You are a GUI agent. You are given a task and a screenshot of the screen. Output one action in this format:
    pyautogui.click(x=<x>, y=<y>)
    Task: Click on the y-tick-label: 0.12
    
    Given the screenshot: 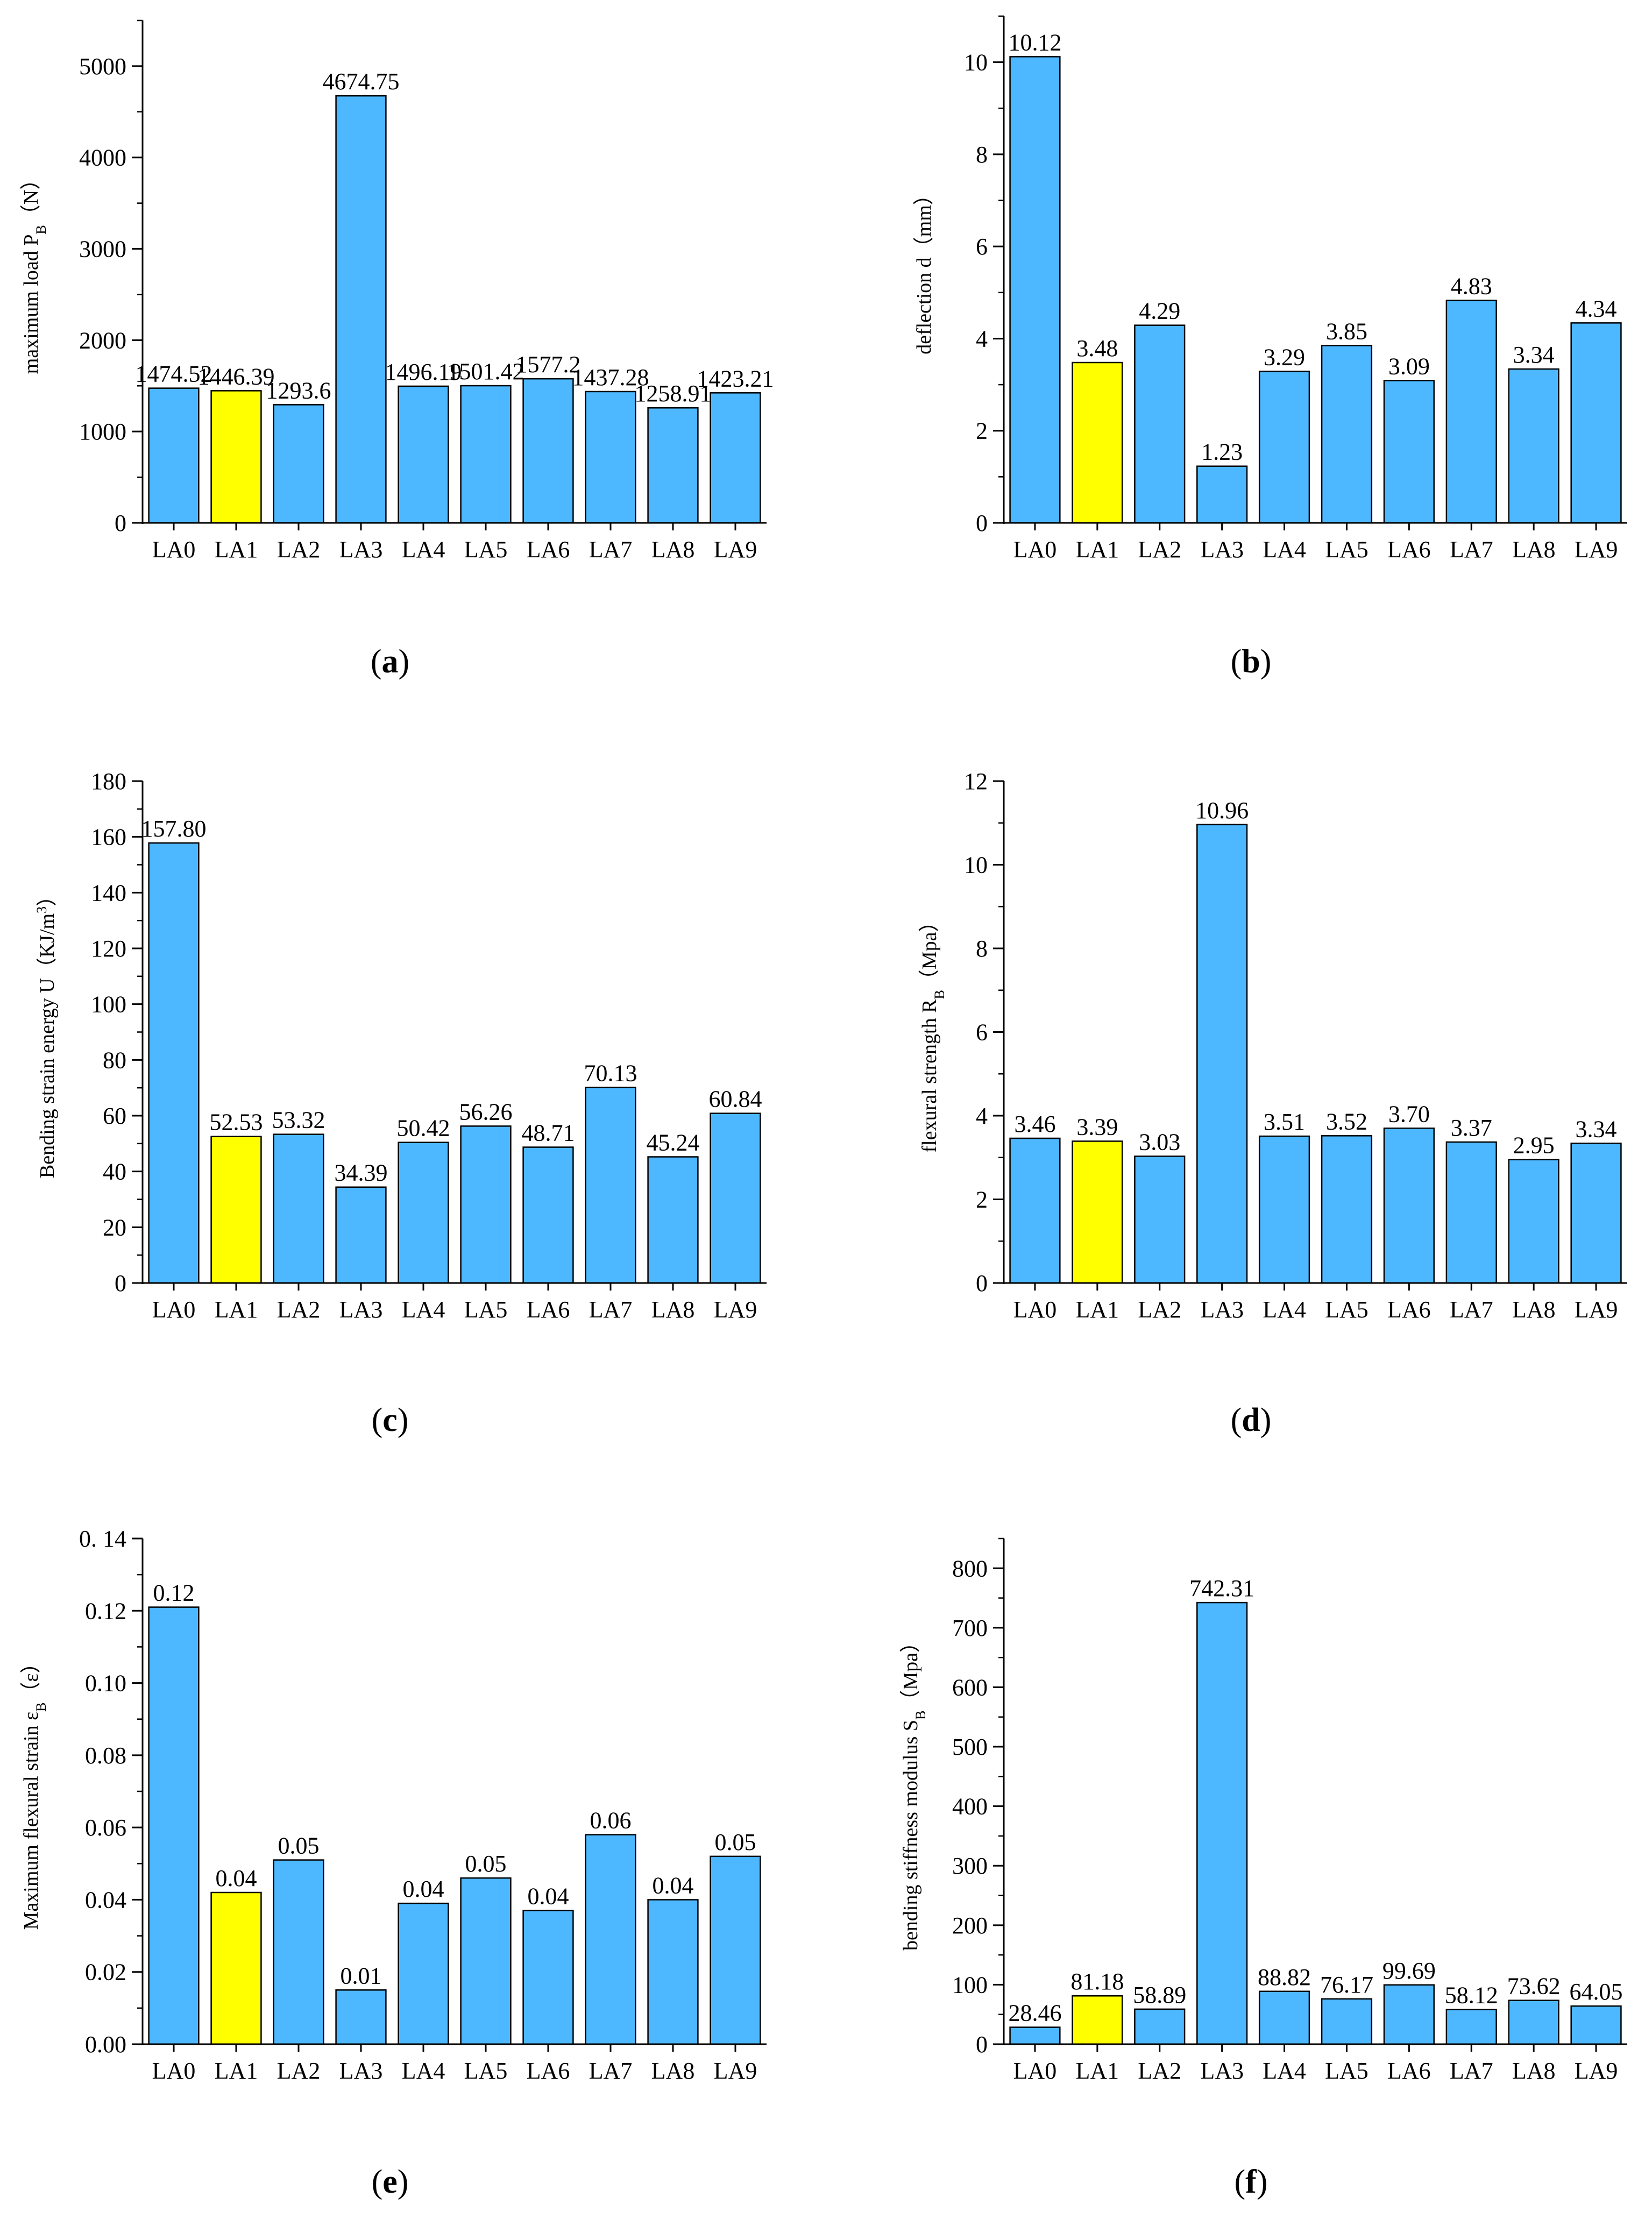 What is the action you would take?
    pyautogui.click(x=105, y=1611)
    